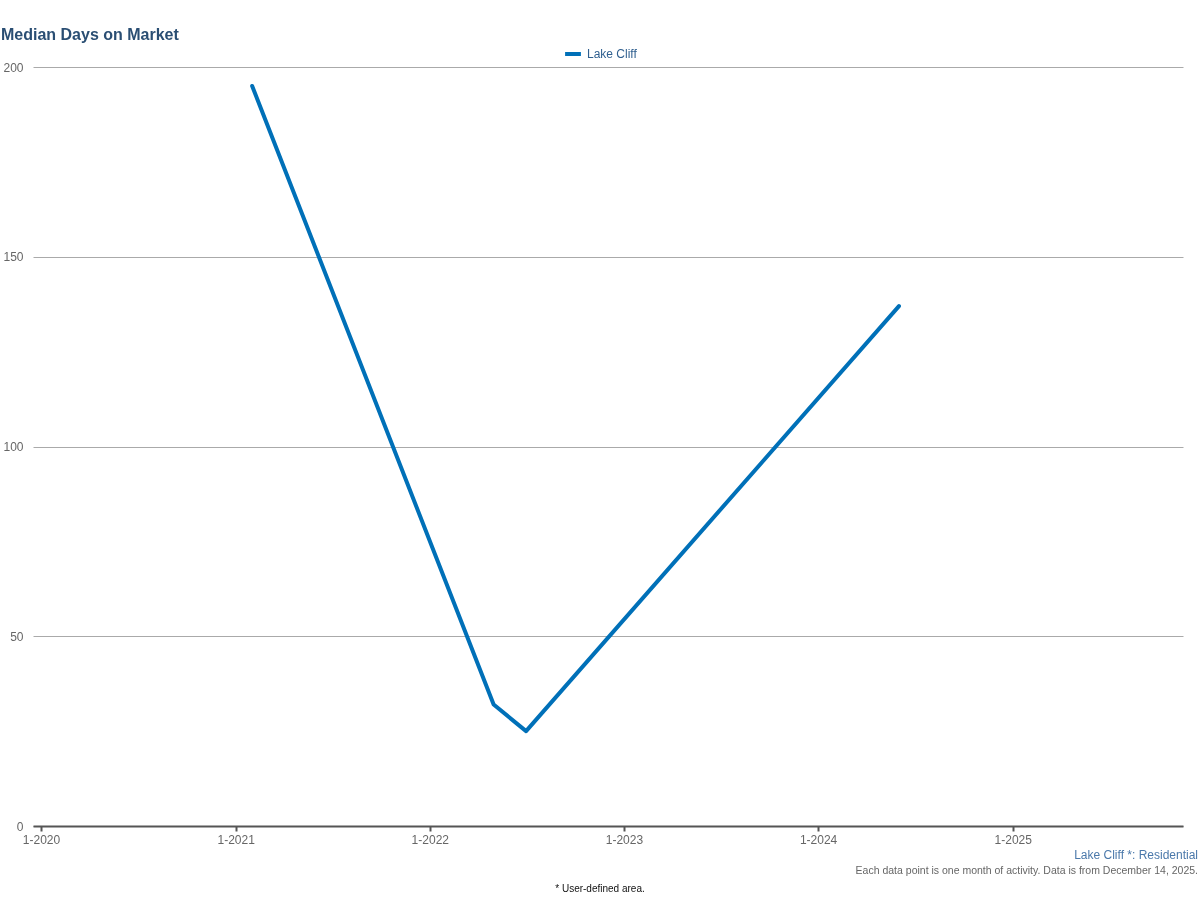 This screenshot has height=900, width=1200. Describe the element at coordinates (41, 839) in the screenshot. I see `x-tick-label: 1-2020` at that location.